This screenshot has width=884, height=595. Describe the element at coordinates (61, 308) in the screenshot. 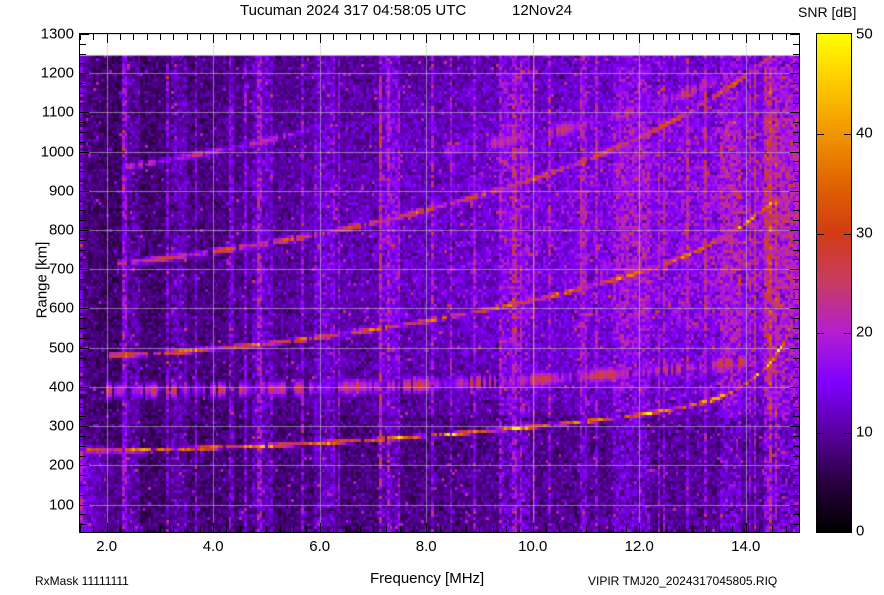

I see `y-tick-label: 600` at that location.